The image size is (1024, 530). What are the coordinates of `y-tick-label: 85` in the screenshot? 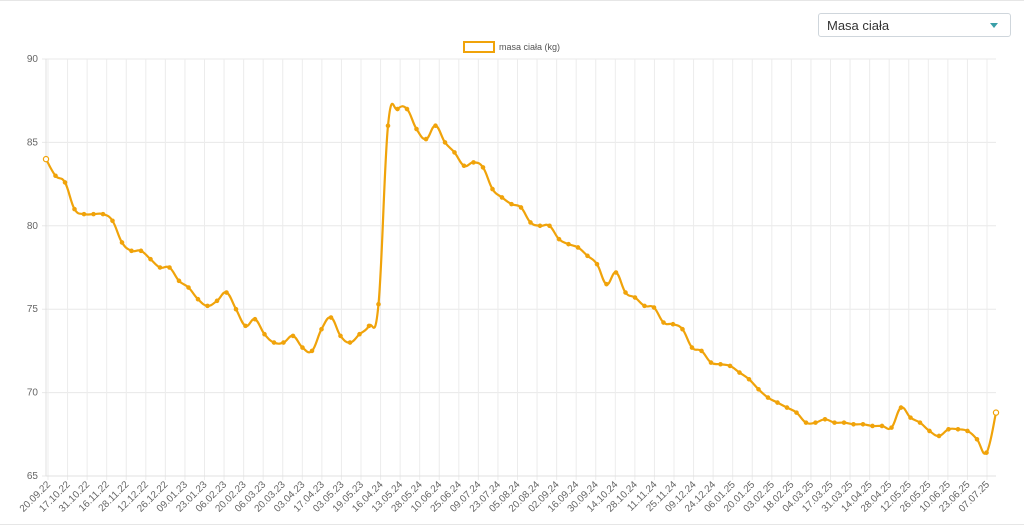 It's located at (33, 142).